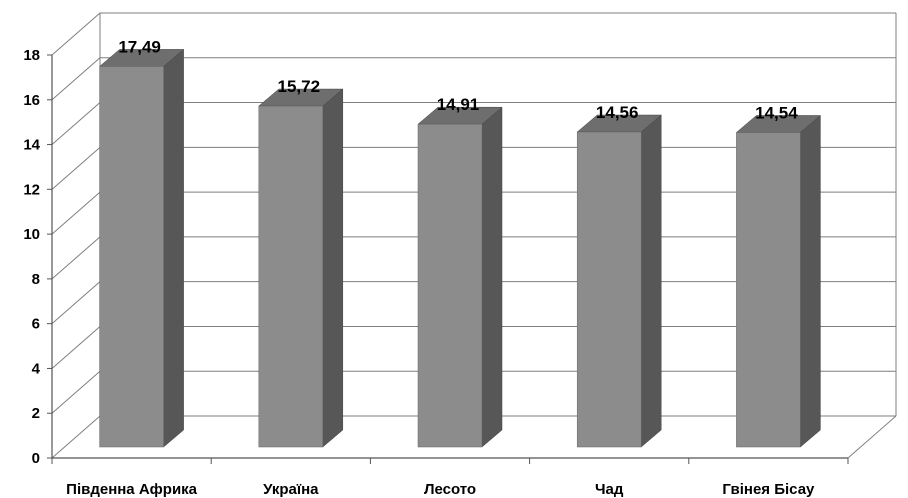 The image size is (908, 498). I want to click on data-label: 14,56, so click(617, 112).